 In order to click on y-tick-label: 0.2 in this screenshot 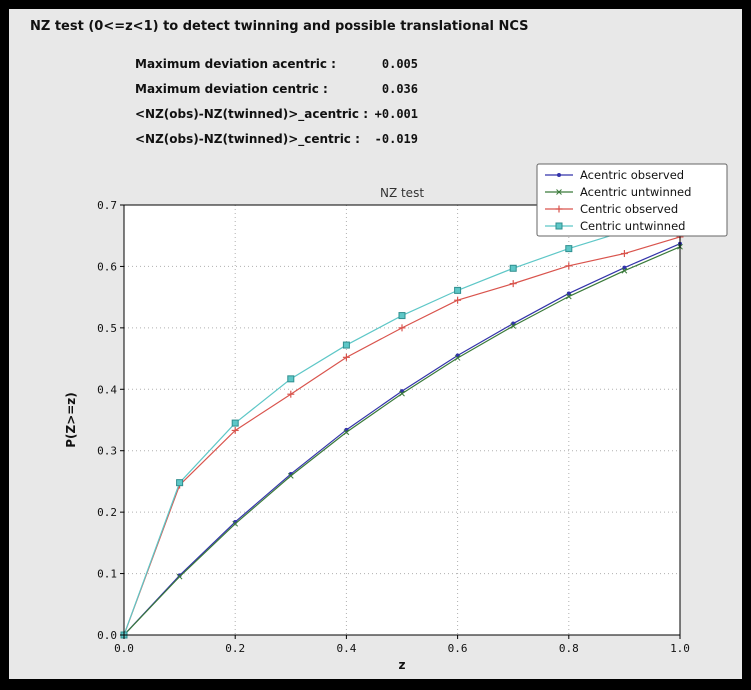, I will do `click(107, 512)`.